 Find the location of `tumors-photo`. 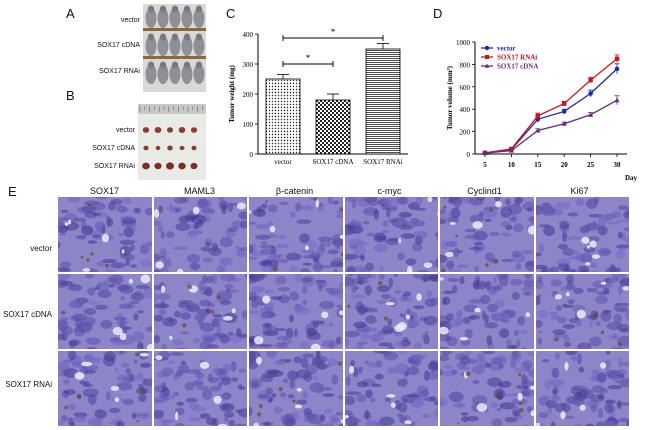

tumors-photo is located at coordinates (172, 142).